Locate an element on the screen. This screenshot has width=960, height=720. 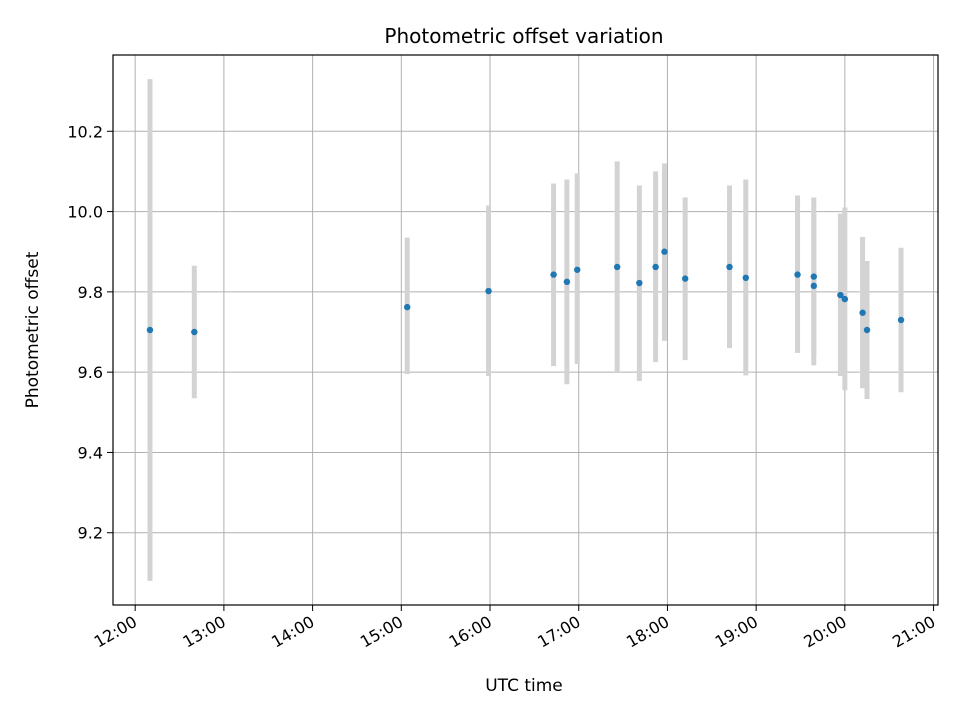
y-tick-label: 10.2 is located at coordinates (85, 131).